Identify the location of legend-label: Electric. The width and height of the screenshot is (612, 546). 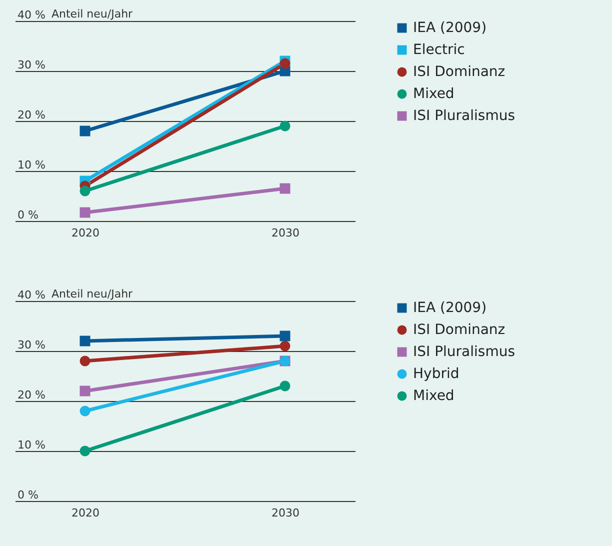
(439, 50).